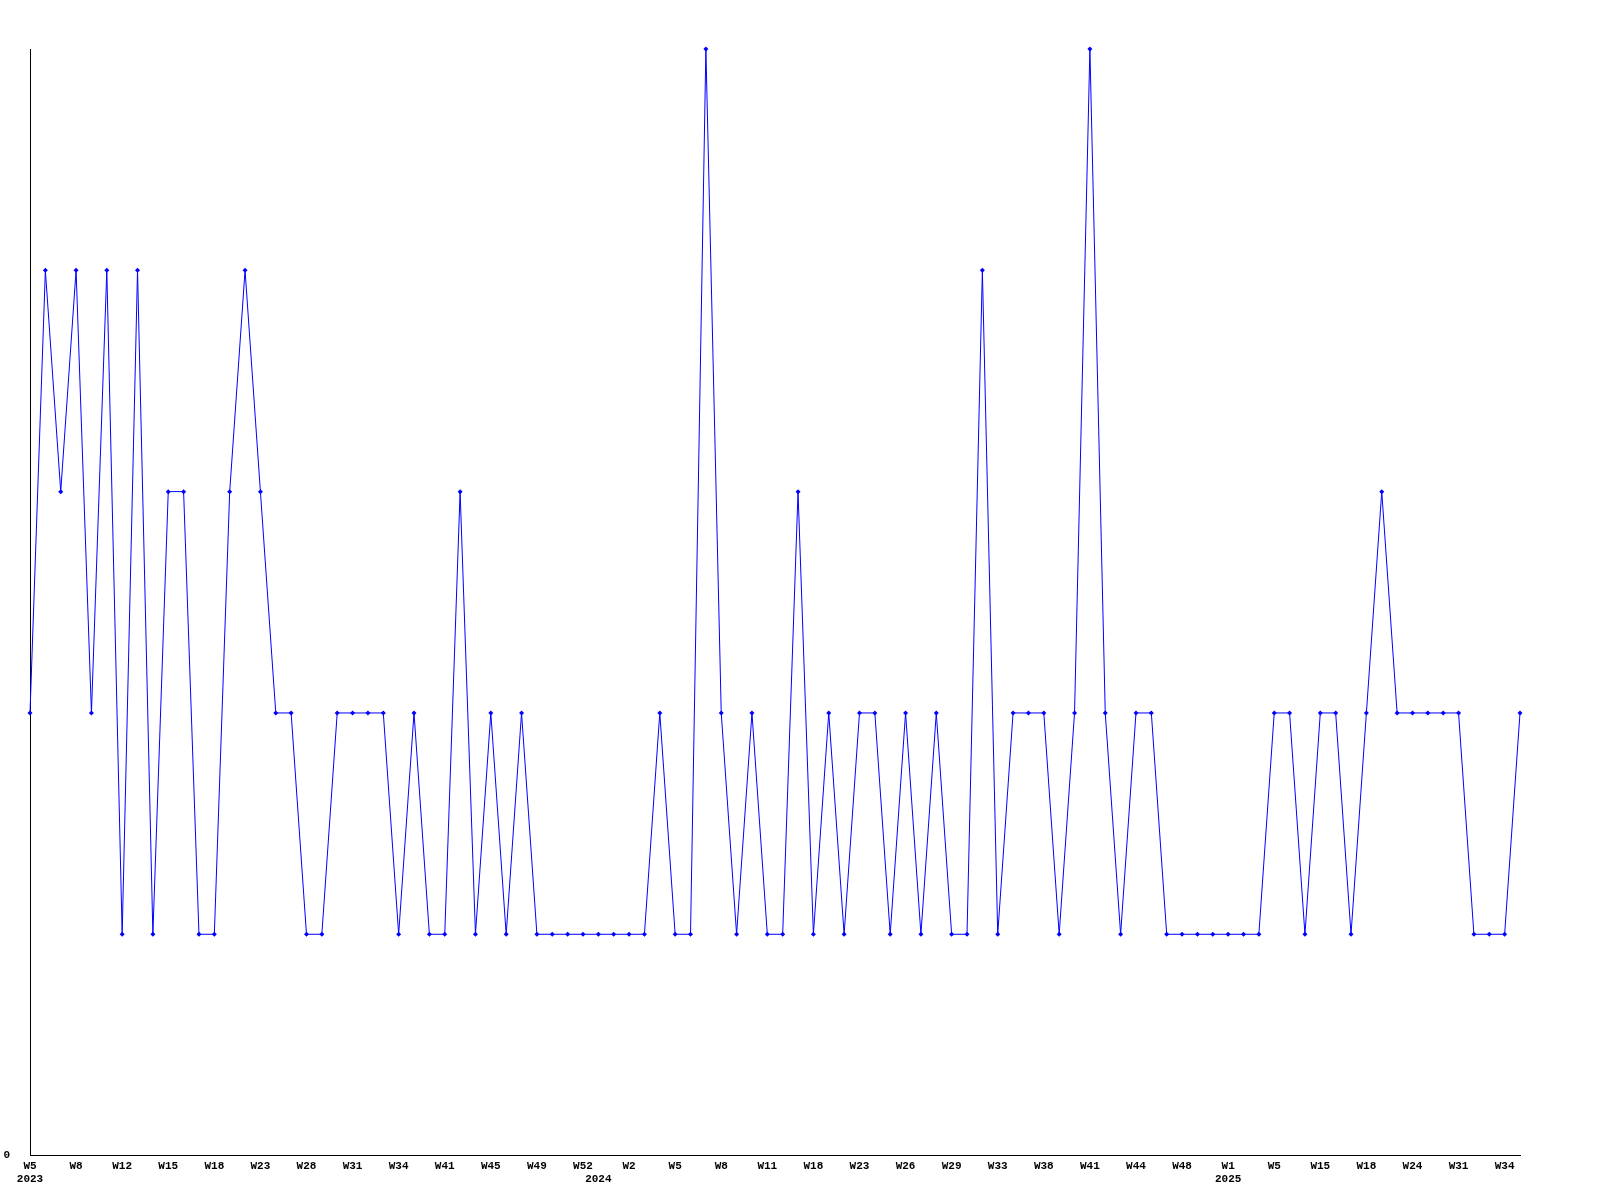 The image size is (1600, 1200). Describe the element at coordinates (30, 1172) in the screenshot. I see `x-tick-label: W5 2023` at that location.